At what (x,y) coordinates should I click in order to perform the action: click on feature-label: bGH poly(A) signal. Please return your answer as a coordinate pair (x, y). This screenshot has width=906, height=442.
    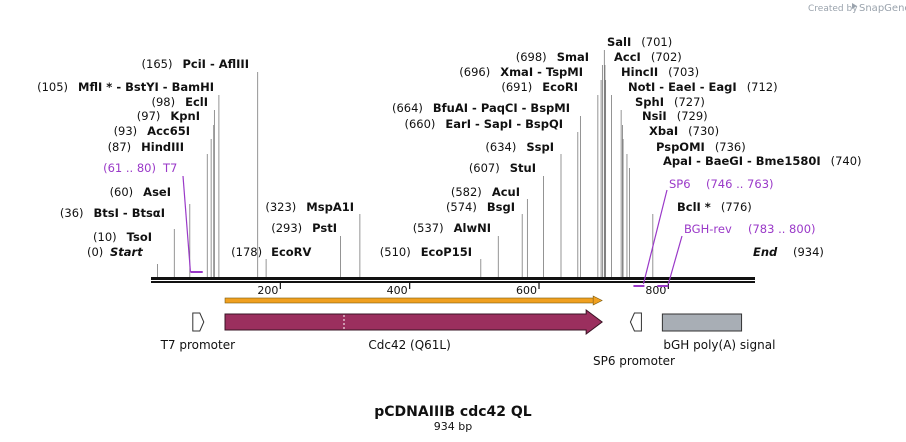
    Looking at the image, I should click on (719, 345).